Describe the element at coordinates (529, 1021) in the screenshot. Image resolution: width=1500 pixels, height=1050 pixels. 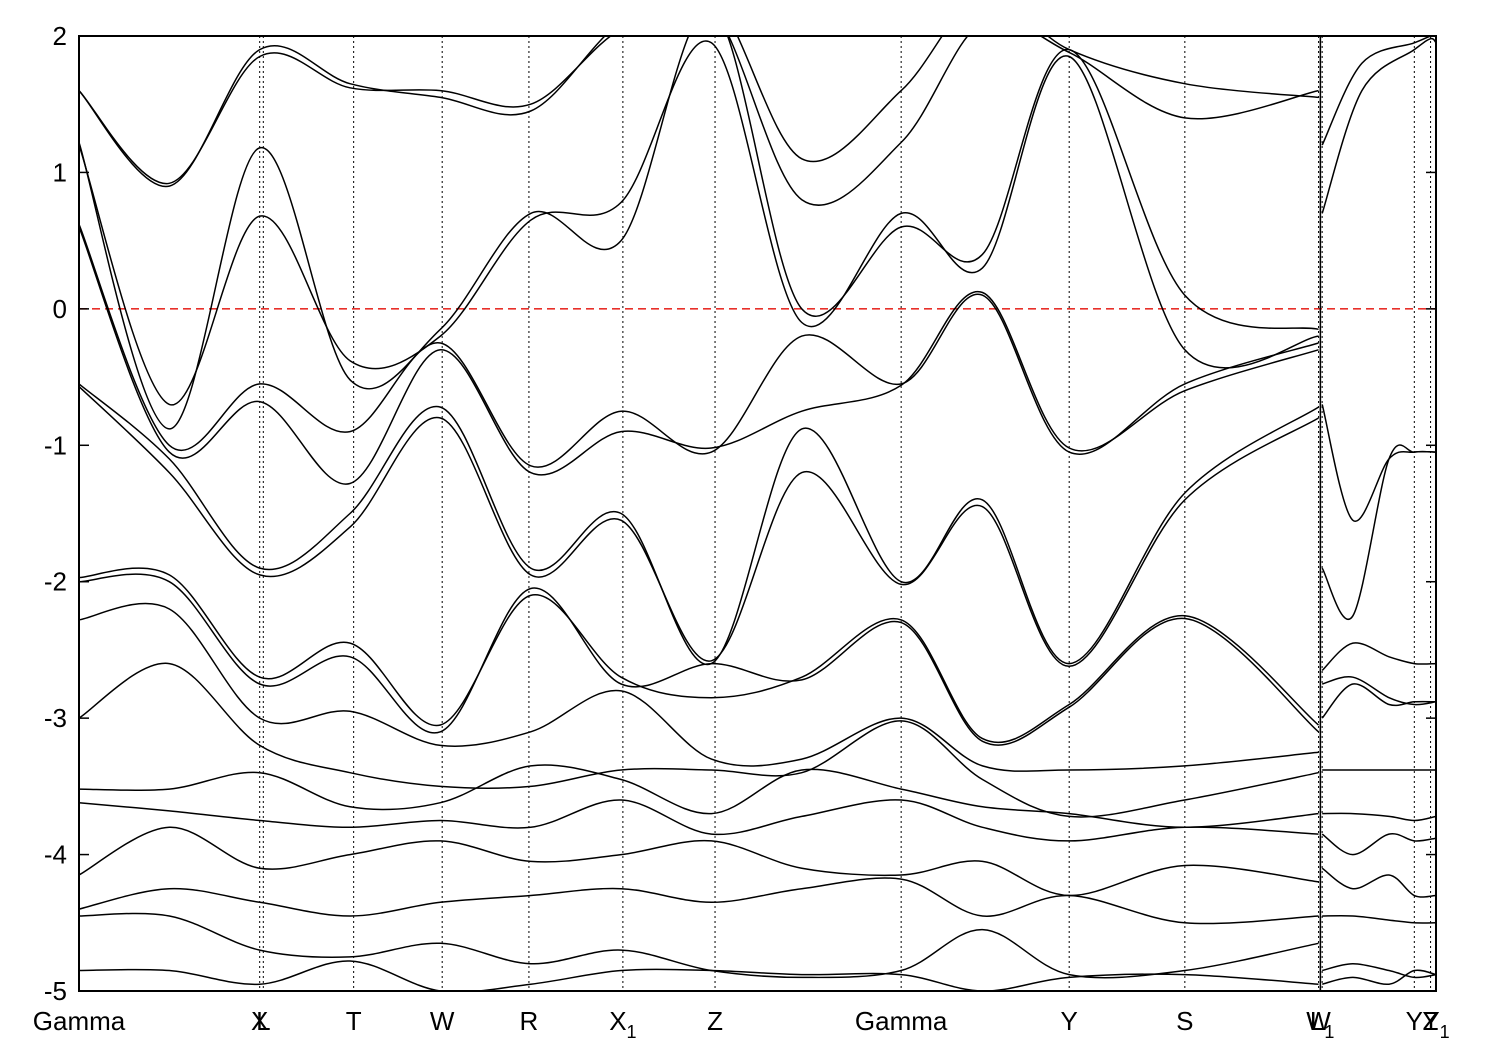
I see `kpoint-label-5: R` at that location.